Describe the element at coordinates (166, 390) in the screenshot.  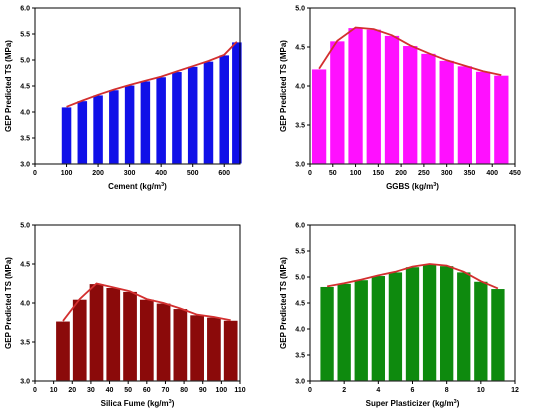
I see `x-tick-label: 70` at that location.